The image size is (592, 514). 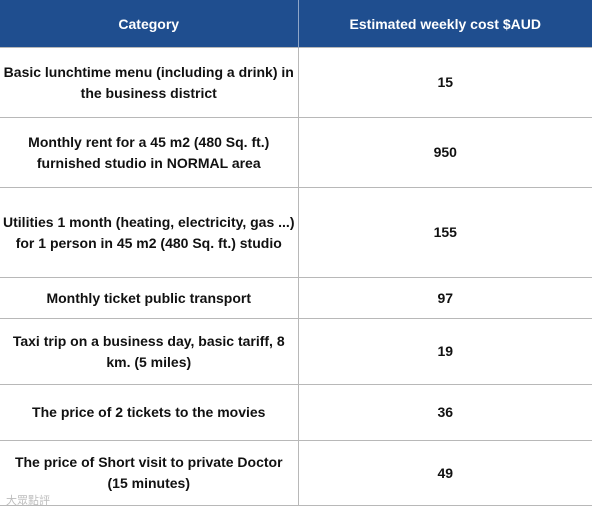 What do you see at coordinates (149, 298) in the screenshot?
I see `category-cell: Monthly ticket public transport` at bounding box center [149, 298].